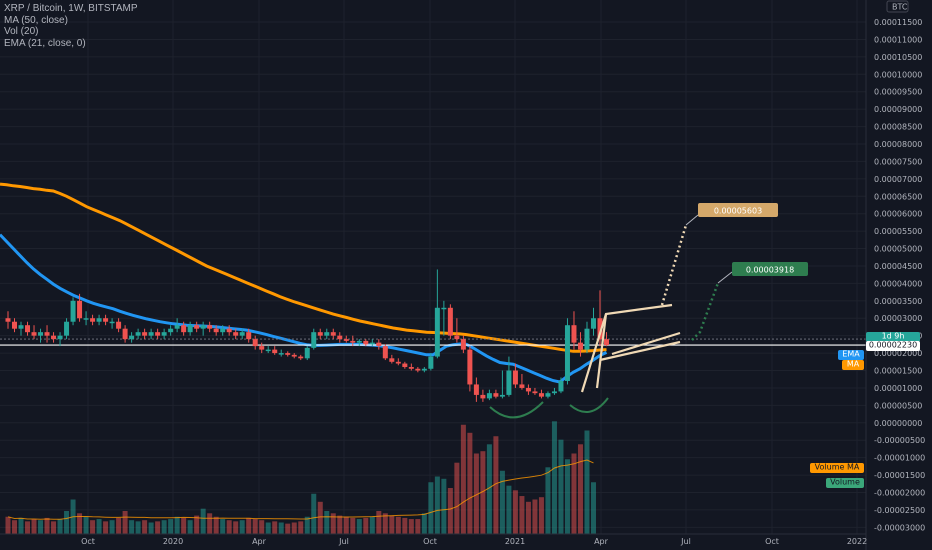  What do you see at coordinates (738, 211) in the screenshot?
I see `target-1-label-text: 0.00005603` at bounding box center [738, 211].